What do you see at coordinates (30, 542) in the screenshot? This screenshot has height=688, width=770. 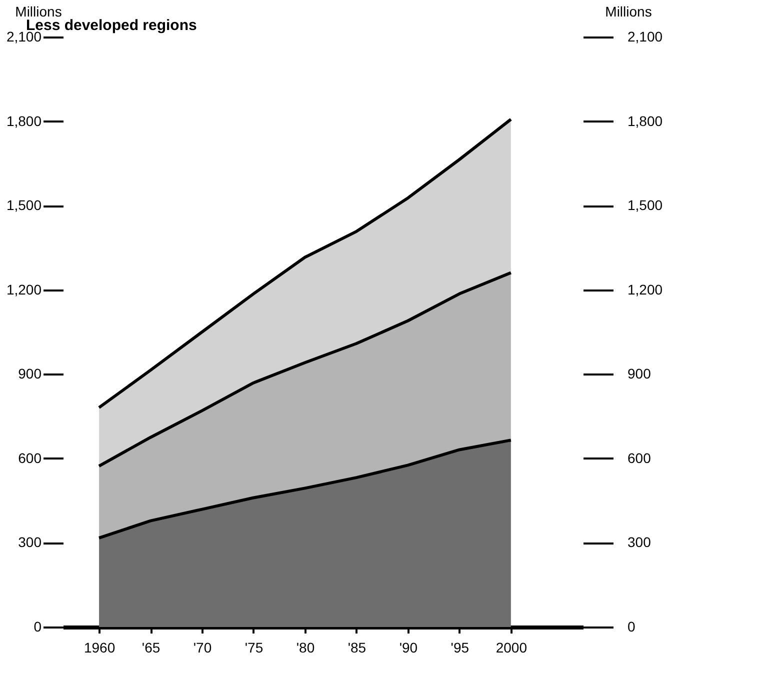 I see `y-tick-label: 300` at bounding box center [30, 542].